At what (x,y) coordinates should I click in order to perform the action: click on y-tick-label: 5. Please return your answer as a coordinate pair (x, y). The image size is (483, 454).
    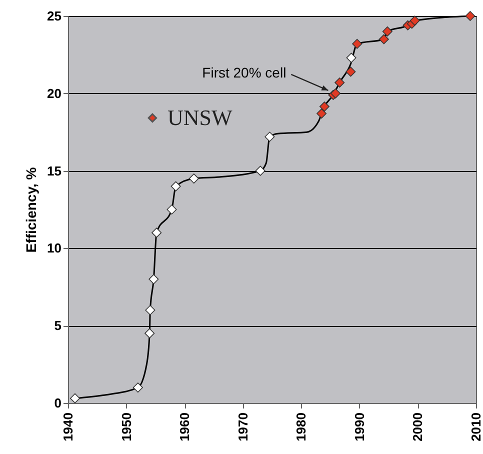
    Looking at the image, I should click on (58, 326).